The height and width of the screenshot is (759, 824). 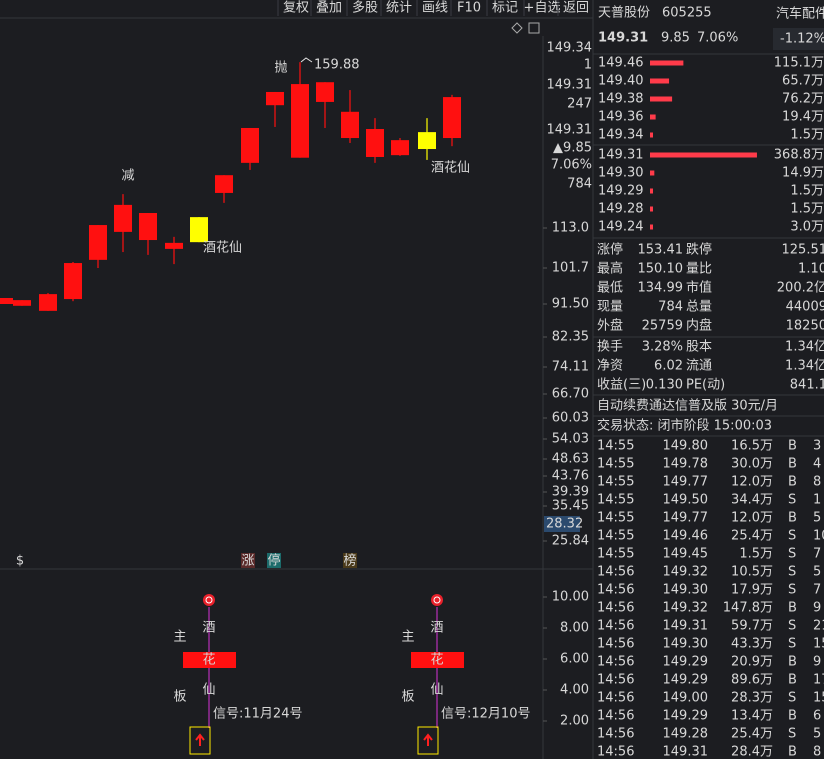 What do you see at coordinates (621, 173) in the screenshot?
I see `book-price: 149.30` at bounding box center [621, 173].